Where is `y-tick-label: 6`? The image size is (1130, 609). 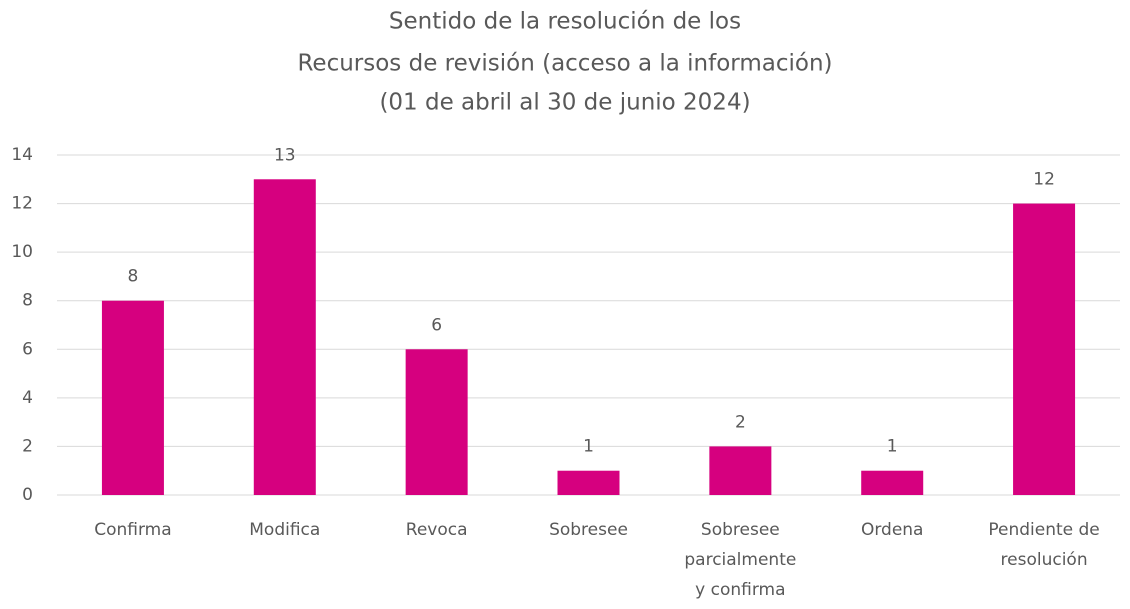 y-tick-label: 6 is located at coordinates (27, 349).